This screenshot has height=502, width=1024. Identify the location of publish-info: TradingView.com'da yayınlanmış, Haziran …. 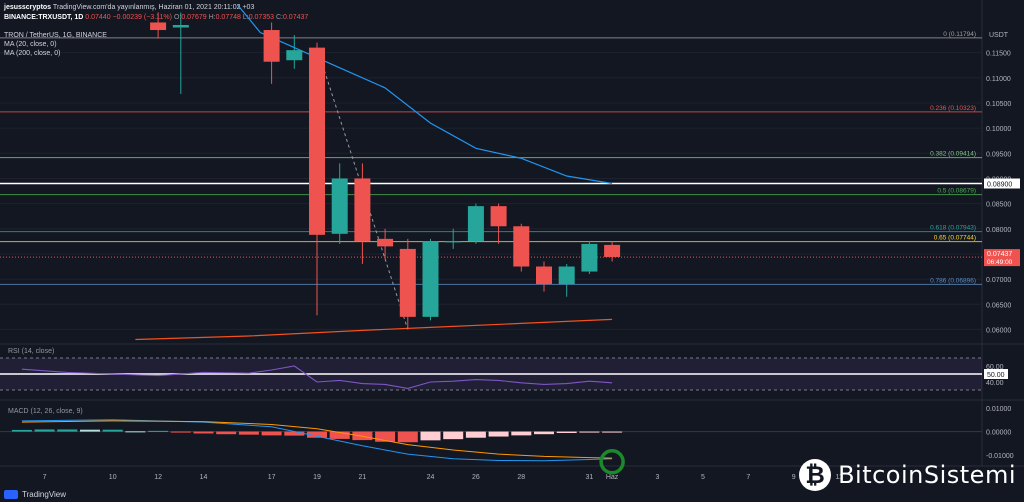
(153, 7).